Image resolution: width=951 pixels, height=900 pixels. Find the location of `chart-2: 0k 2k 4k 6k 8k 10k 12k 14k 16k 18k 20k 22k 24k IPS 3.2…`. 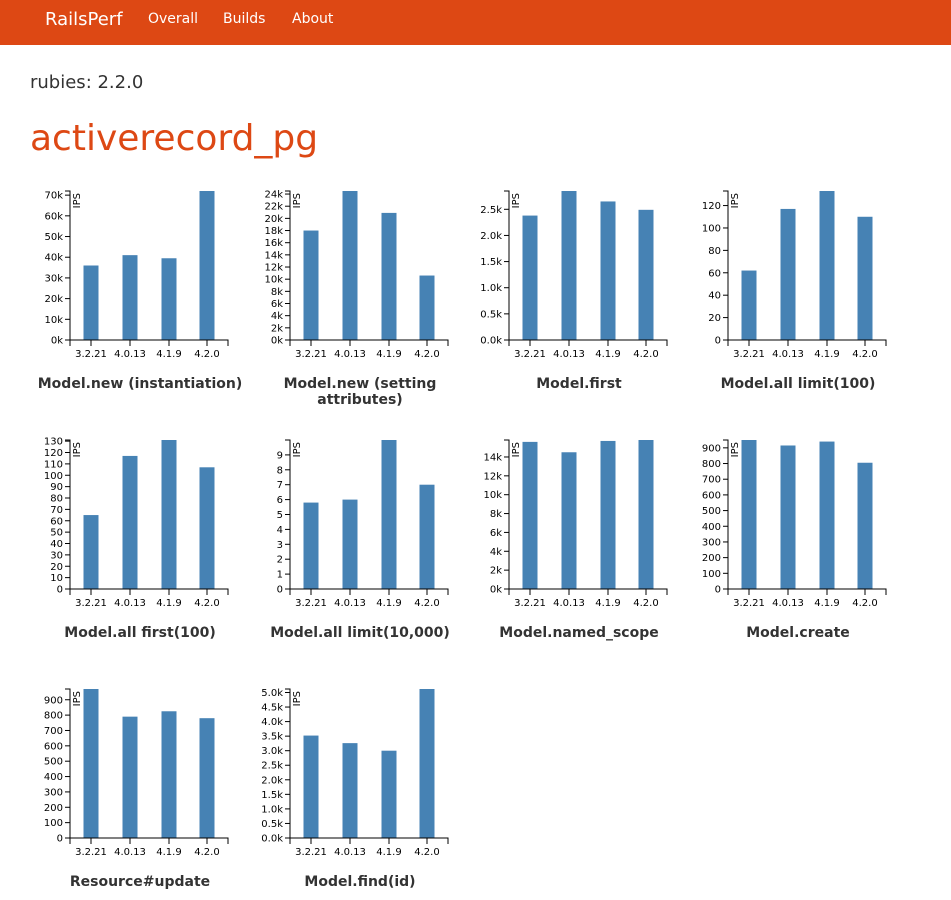

chart-2: 0k 2k 4k 6k 8k 10k 12k 14k 16k 18k 20k 22k 24k IPS 3.2… is located at coordinates (347, 294).